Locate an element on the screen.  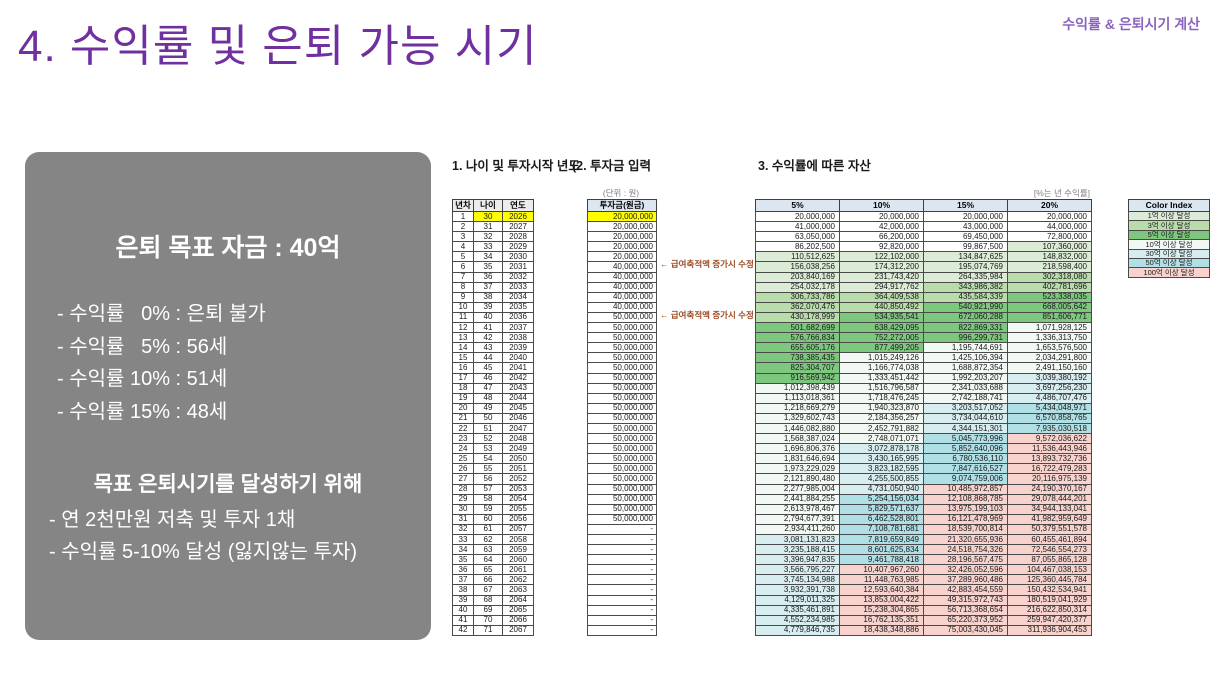
asset-value-cell: 11,448,763,985 is located at coordinates (881, 580).